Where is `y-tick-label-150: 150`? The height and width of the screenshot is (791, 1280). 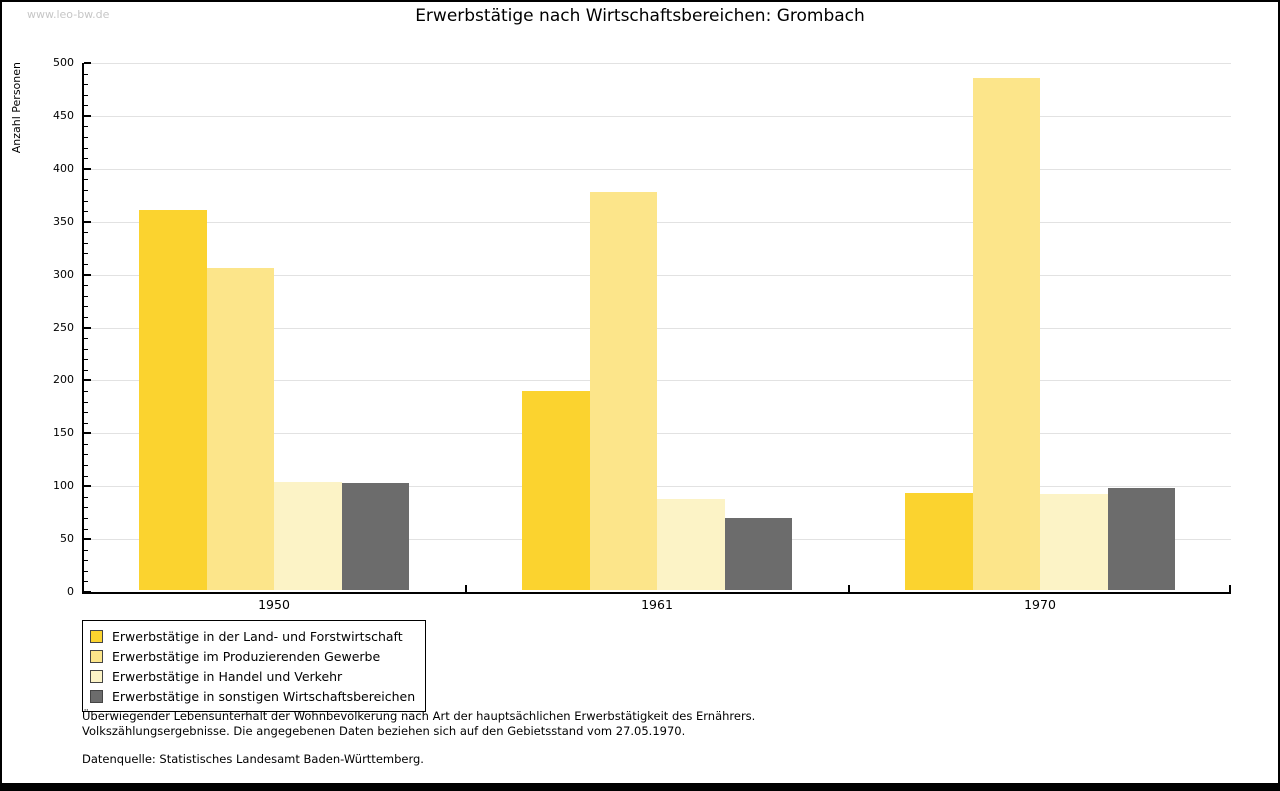 y-tick-label-150: 150 is located at coordinates (63, 433).